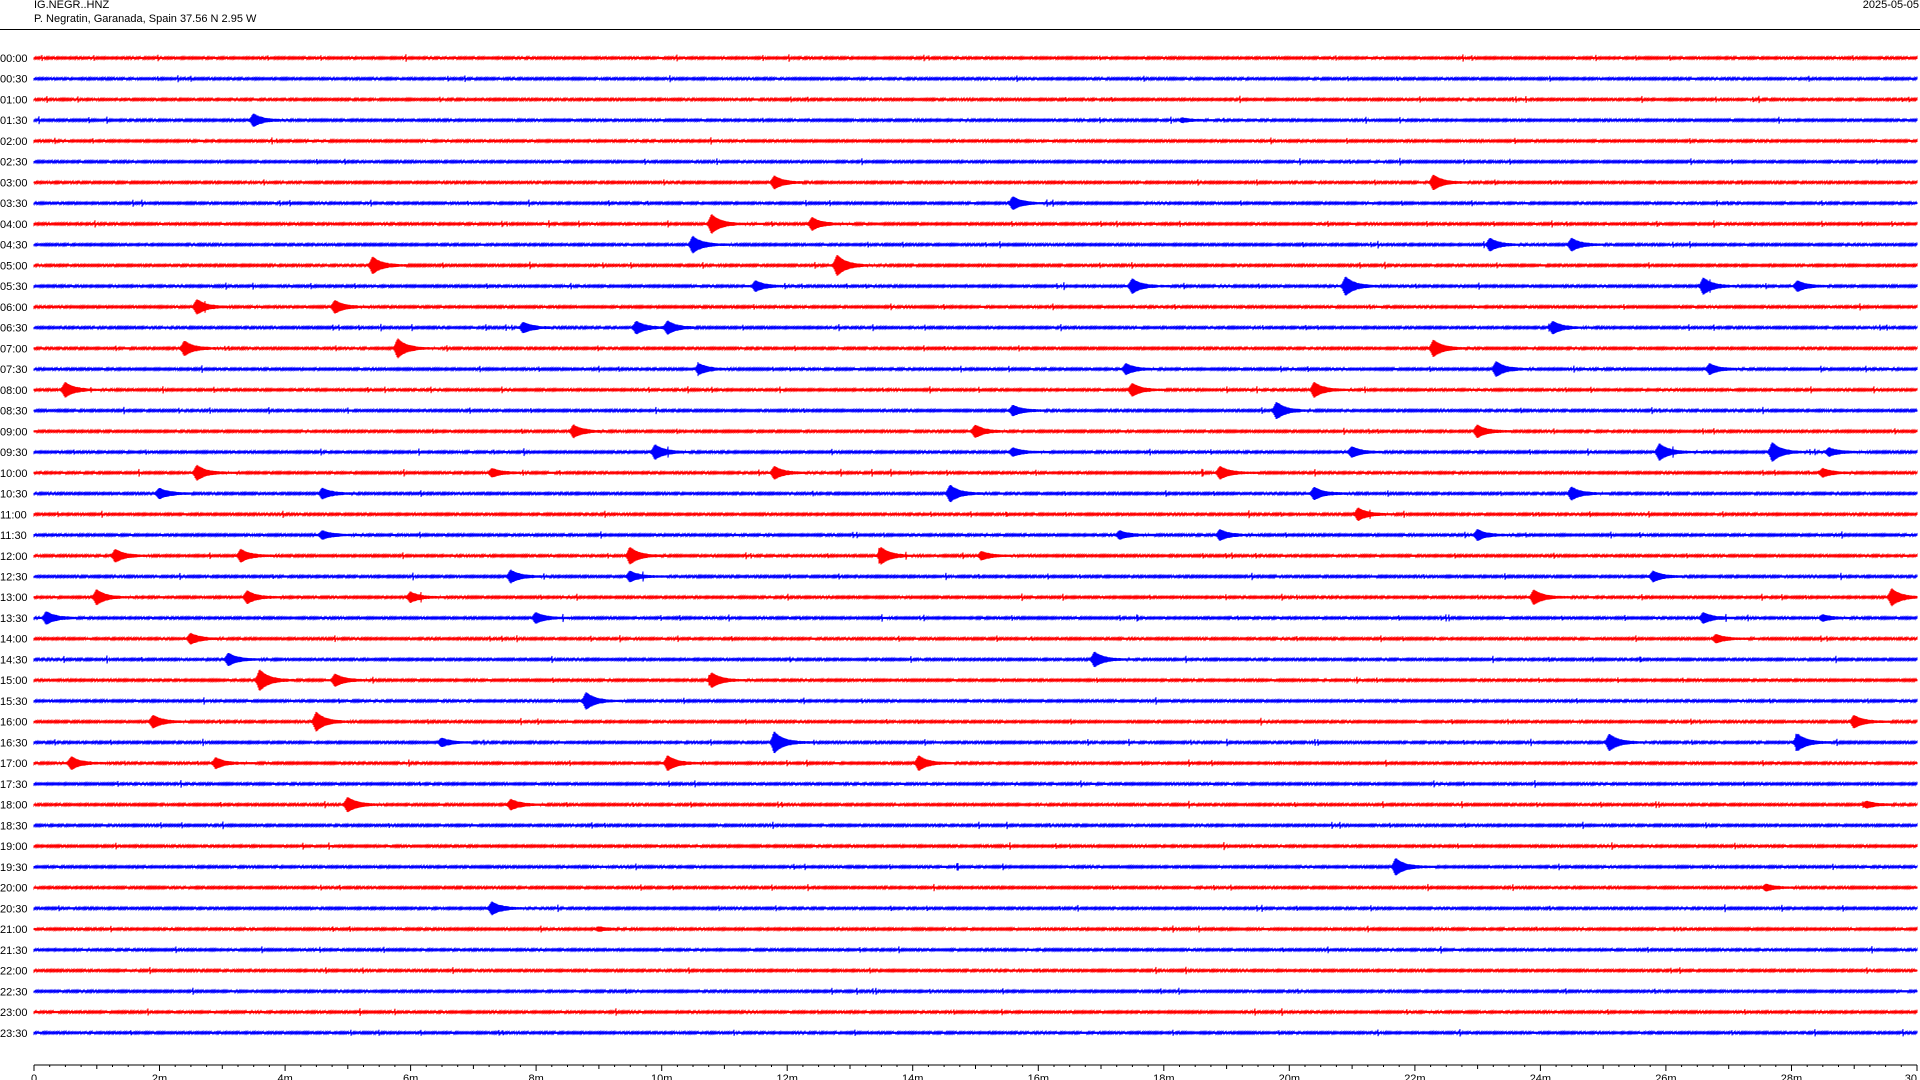  Describe the element at coordinates (975, 99) in the screenshot. I see `trace-01:00` at that location.